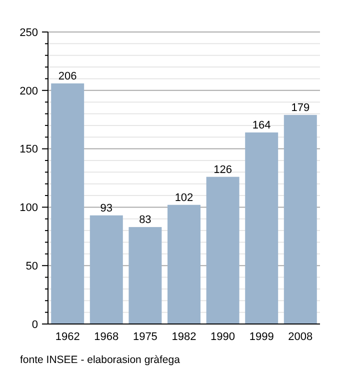 The image size is (350, 373). Describe the element at coordinates (67, 337) in the screenshot. I see `x-tick-label: 1962` at that location.